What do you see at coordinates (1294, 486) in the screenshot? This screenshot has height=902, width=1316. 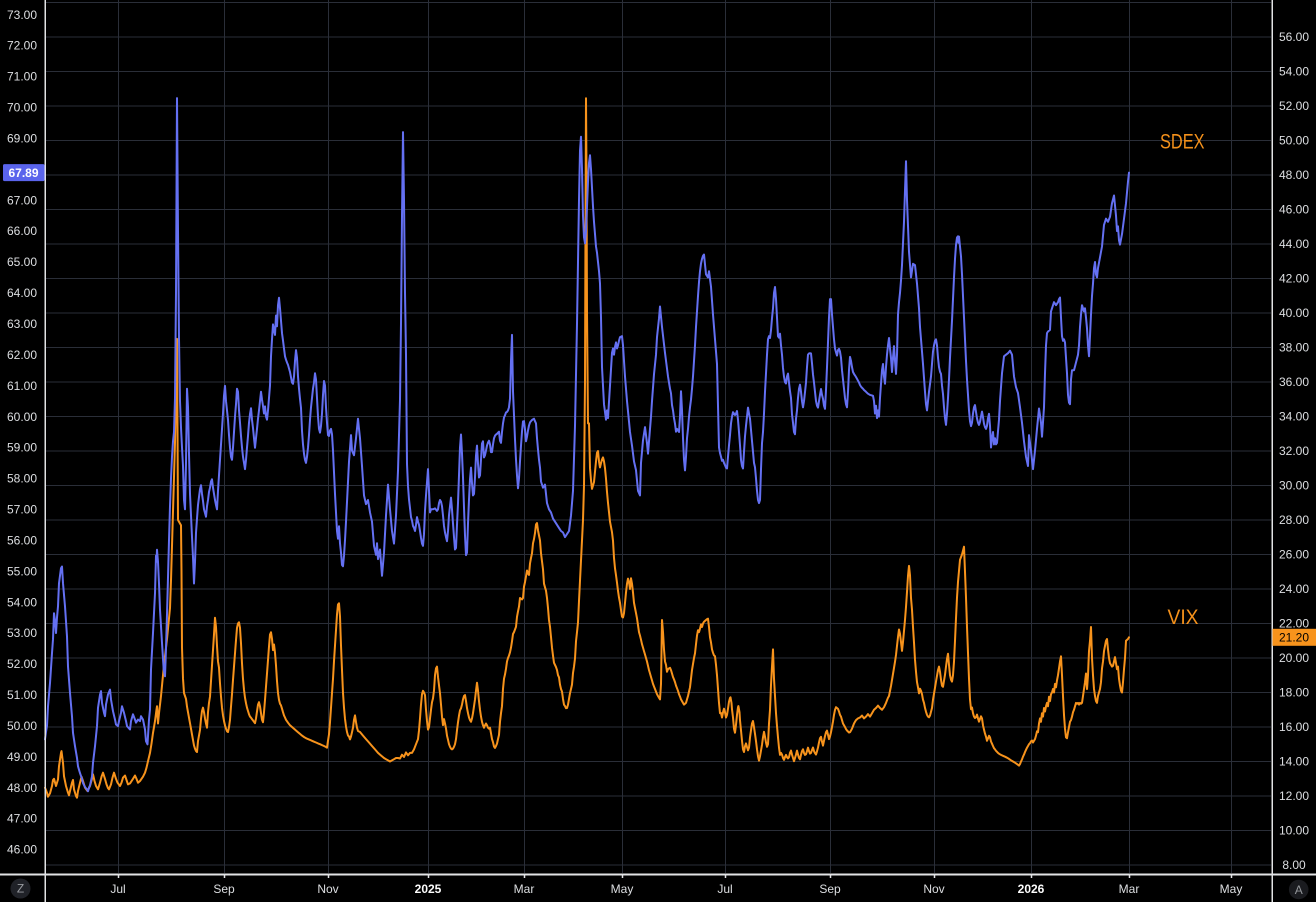 I see `svg-text: 30.00` at bounding box center [1294, 486].